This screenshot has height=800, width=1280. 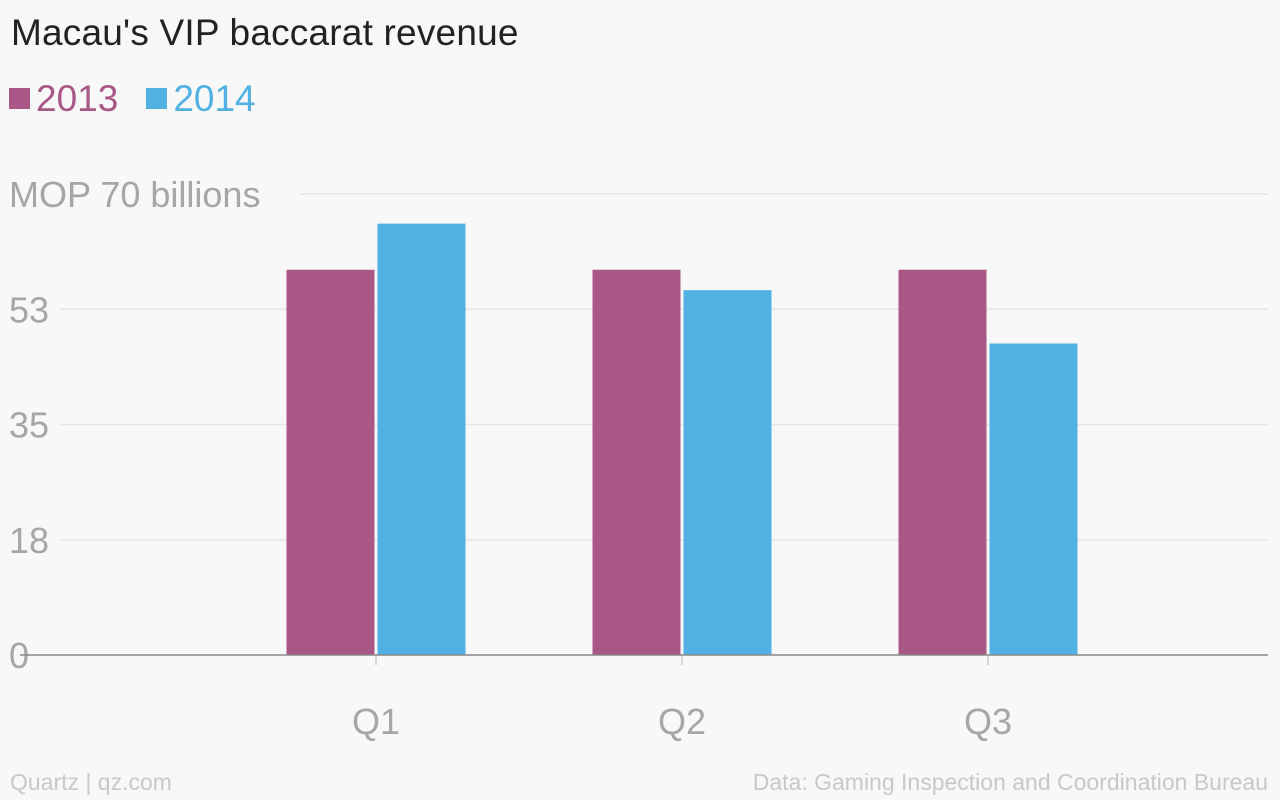 What do you see at coordinates (376, 721) in the screenshot?
I see `x-tick-label: Q1` at bounding box center [376, 721].